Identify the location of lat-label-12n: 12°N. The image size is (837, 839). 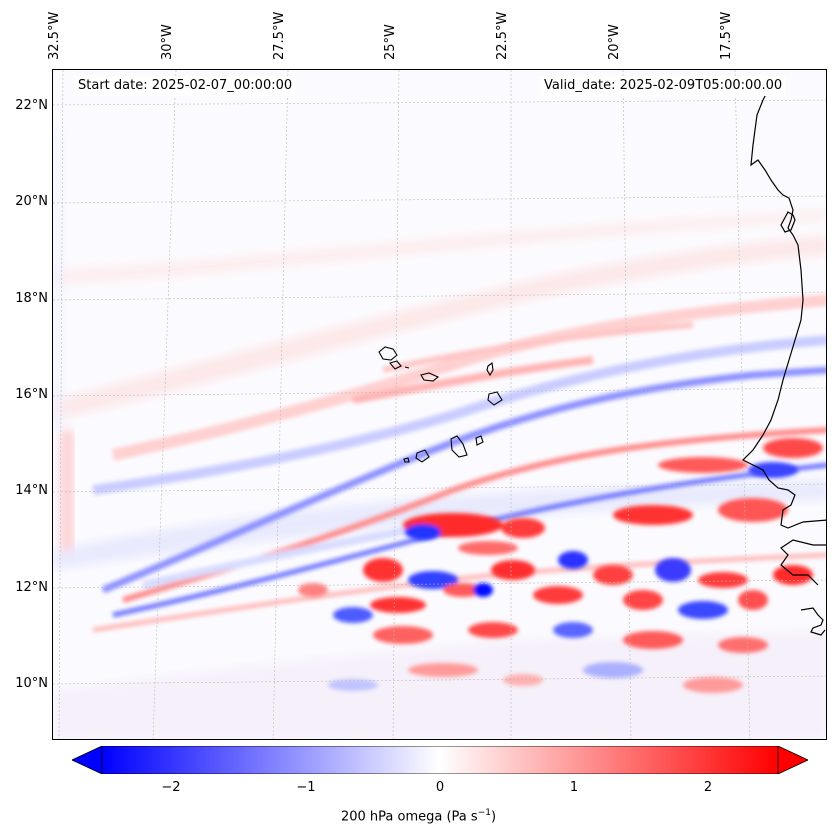
(31, 587).